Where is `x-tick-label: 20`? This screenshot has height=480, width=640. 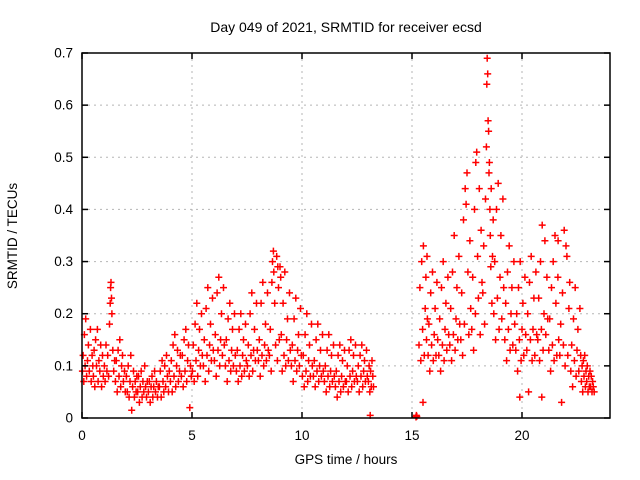
x-tick-label: 20 is located at coordinates (521, 435).